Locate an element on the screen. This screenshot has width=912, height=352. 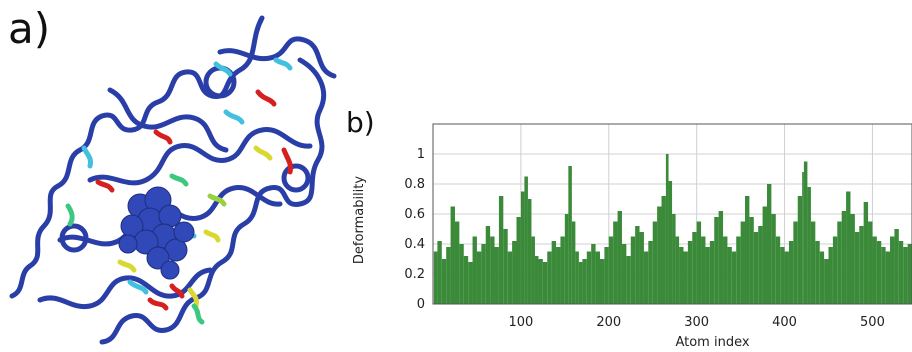
y-axis-label: Deformability is located at coordinates (359, 220).